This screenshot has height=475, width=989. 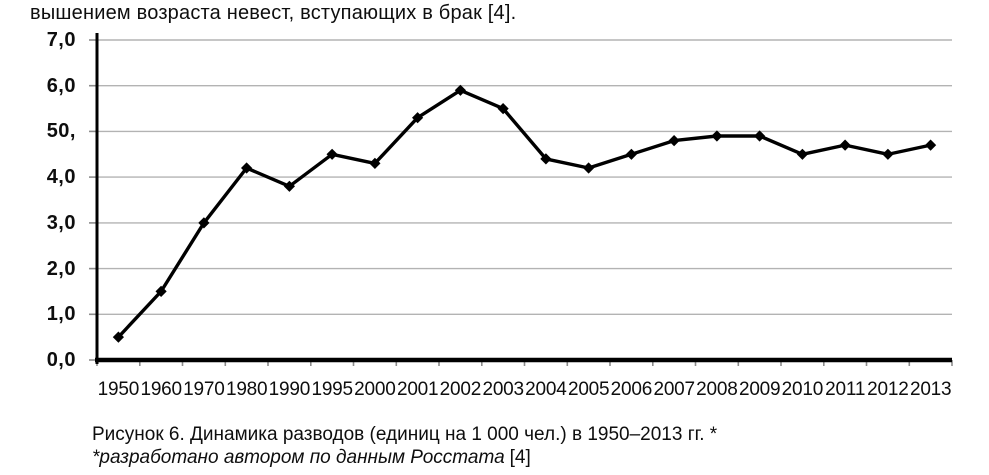 What do you see at coordinates (61, 131) in the screenshot?
I see `y-axis-label: 50,` at bounding box center [61, 131].